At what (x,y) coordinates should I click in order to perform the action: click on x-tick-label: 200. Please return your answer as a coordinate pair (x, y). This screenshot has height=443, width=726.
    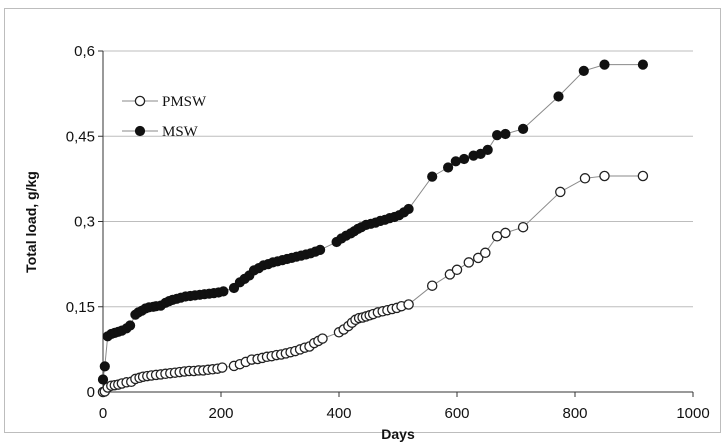
    Looking at the image, I should click on (220, 413).